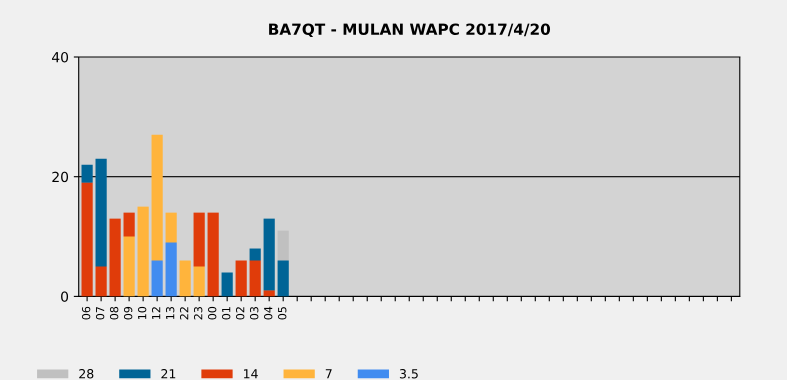 Image resolution: width=787 pixels, height=380 pixels. I want to click on y-tick-label: 0, so click(64, 296).